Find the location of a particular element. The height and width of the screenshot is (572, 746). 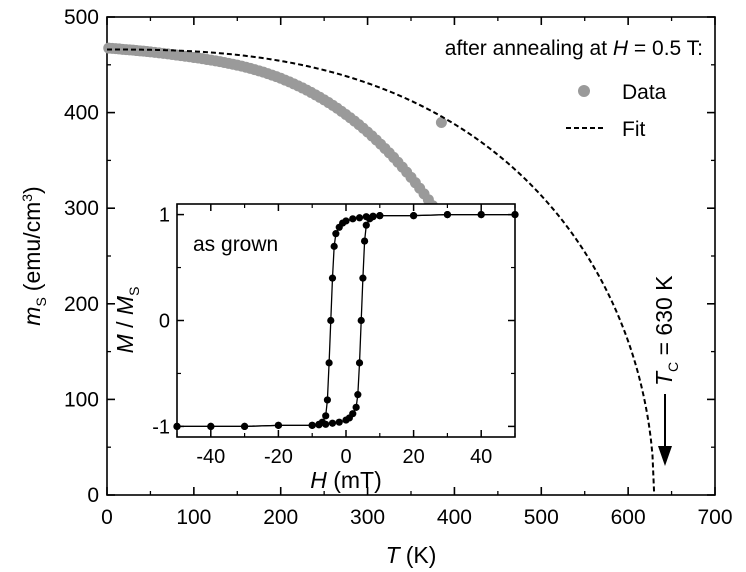

x-tick-label: 600 is located at coordinates (628, 517).